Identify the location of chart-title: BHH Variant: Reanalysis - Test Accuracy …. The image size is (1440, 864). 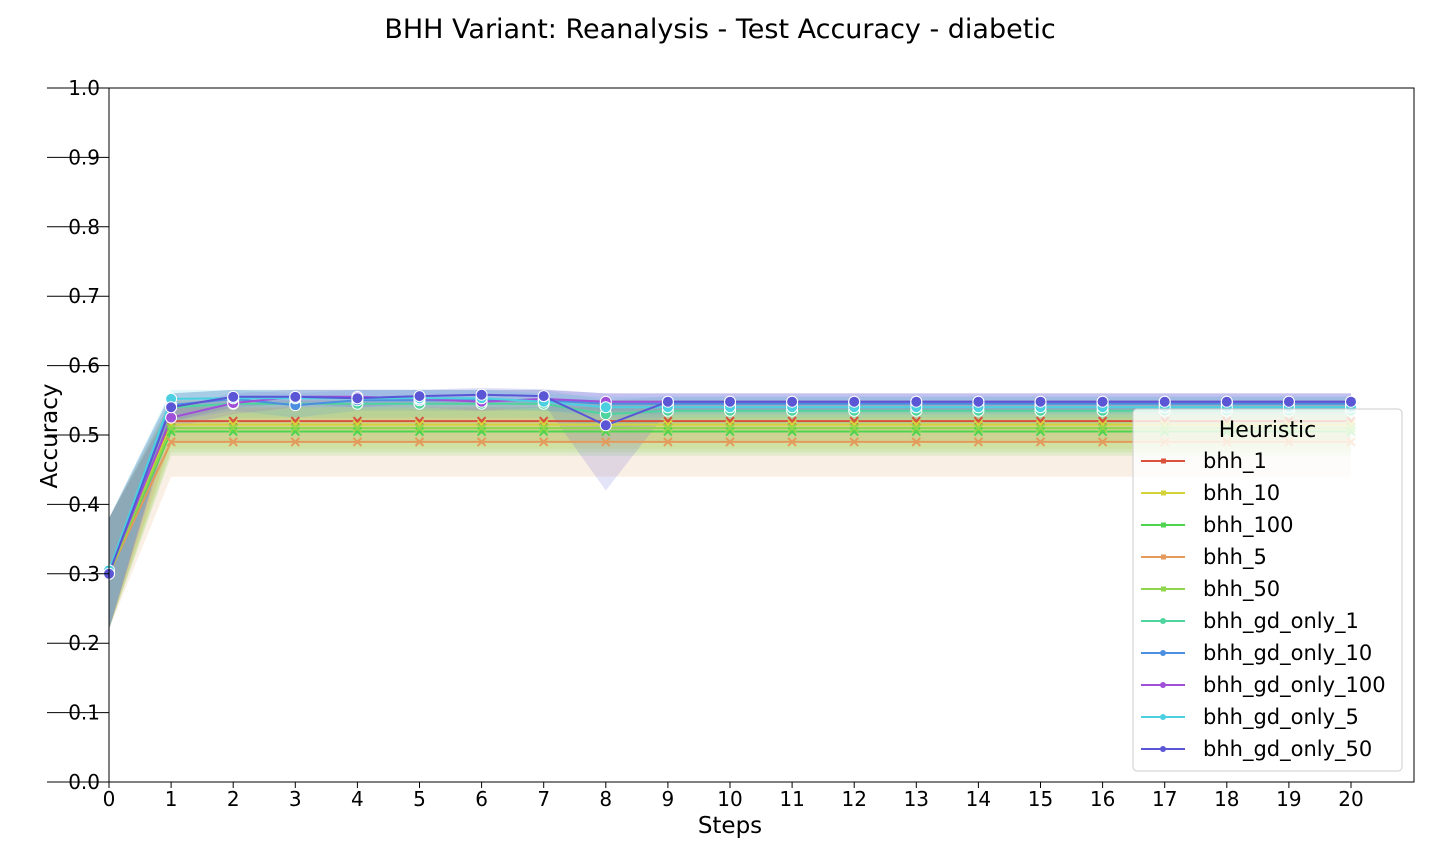
(719, 29).